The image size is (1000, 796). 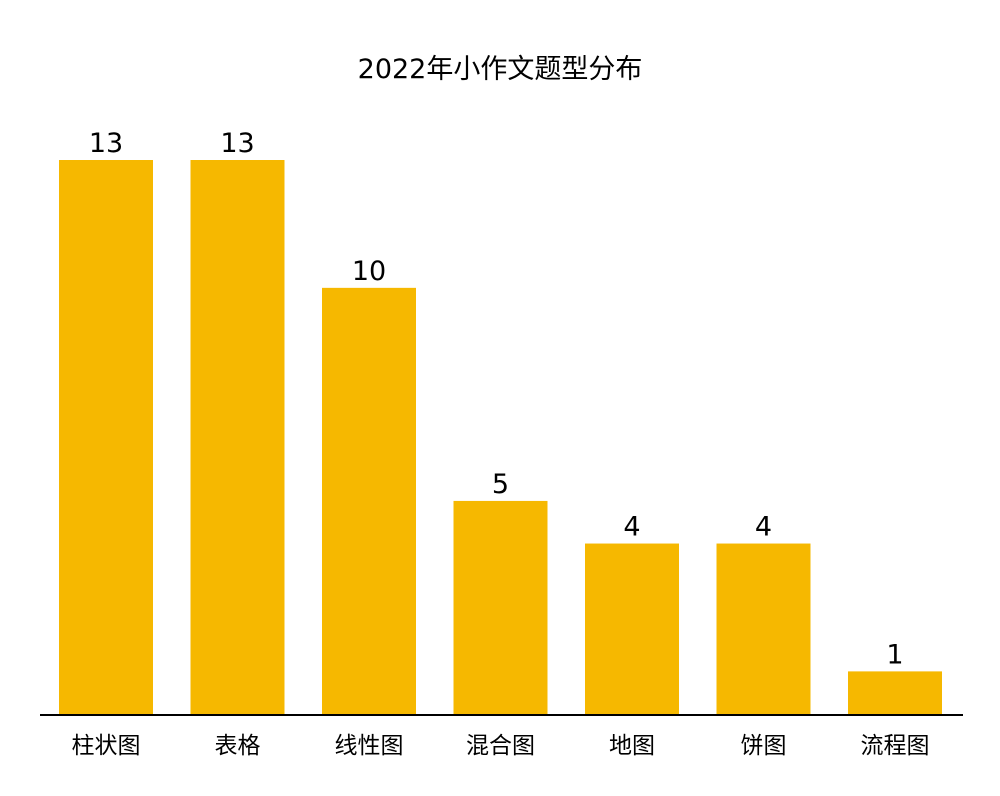 I want to click on data-label-1: 13, so click(x=237, y=143).